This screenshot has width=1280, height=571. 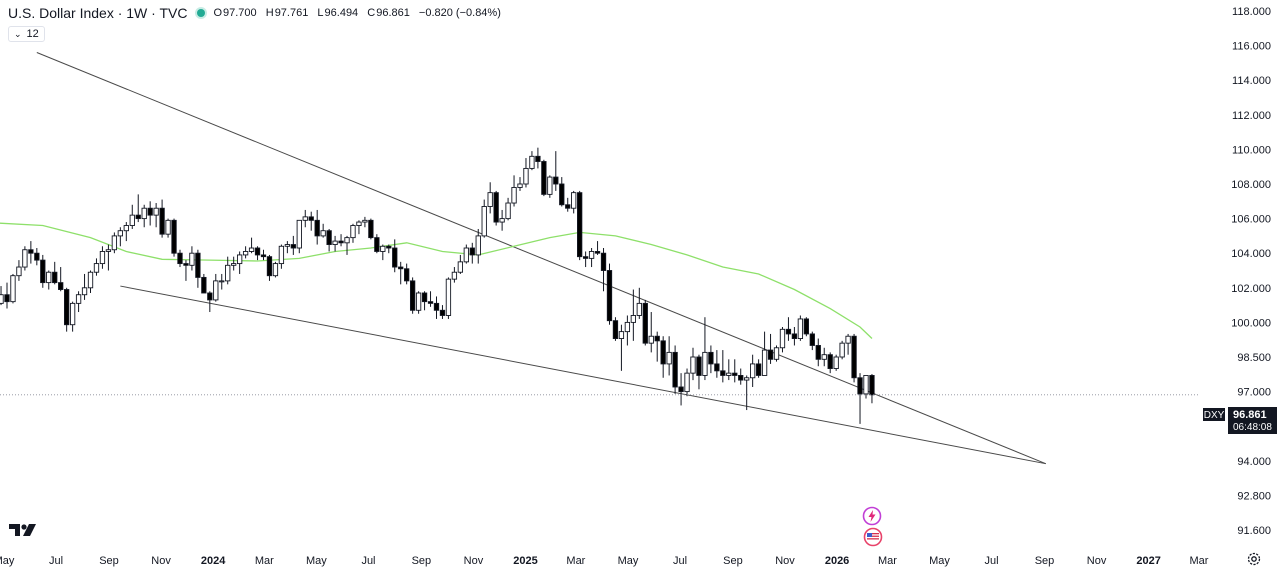 What do you see at coordinates (837, 561) in the screenshot?
I see `x-tick-label: 2026` at bounding box center [837, 561].